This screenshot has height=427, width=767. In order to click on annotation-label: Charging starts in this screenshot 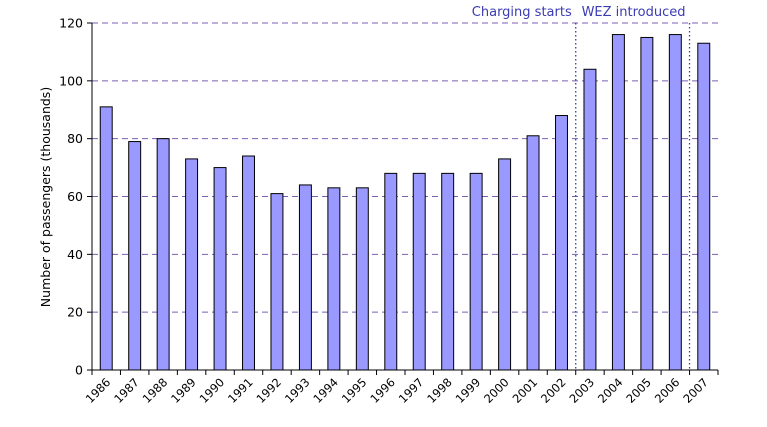, I will do `click(522, 12)`.